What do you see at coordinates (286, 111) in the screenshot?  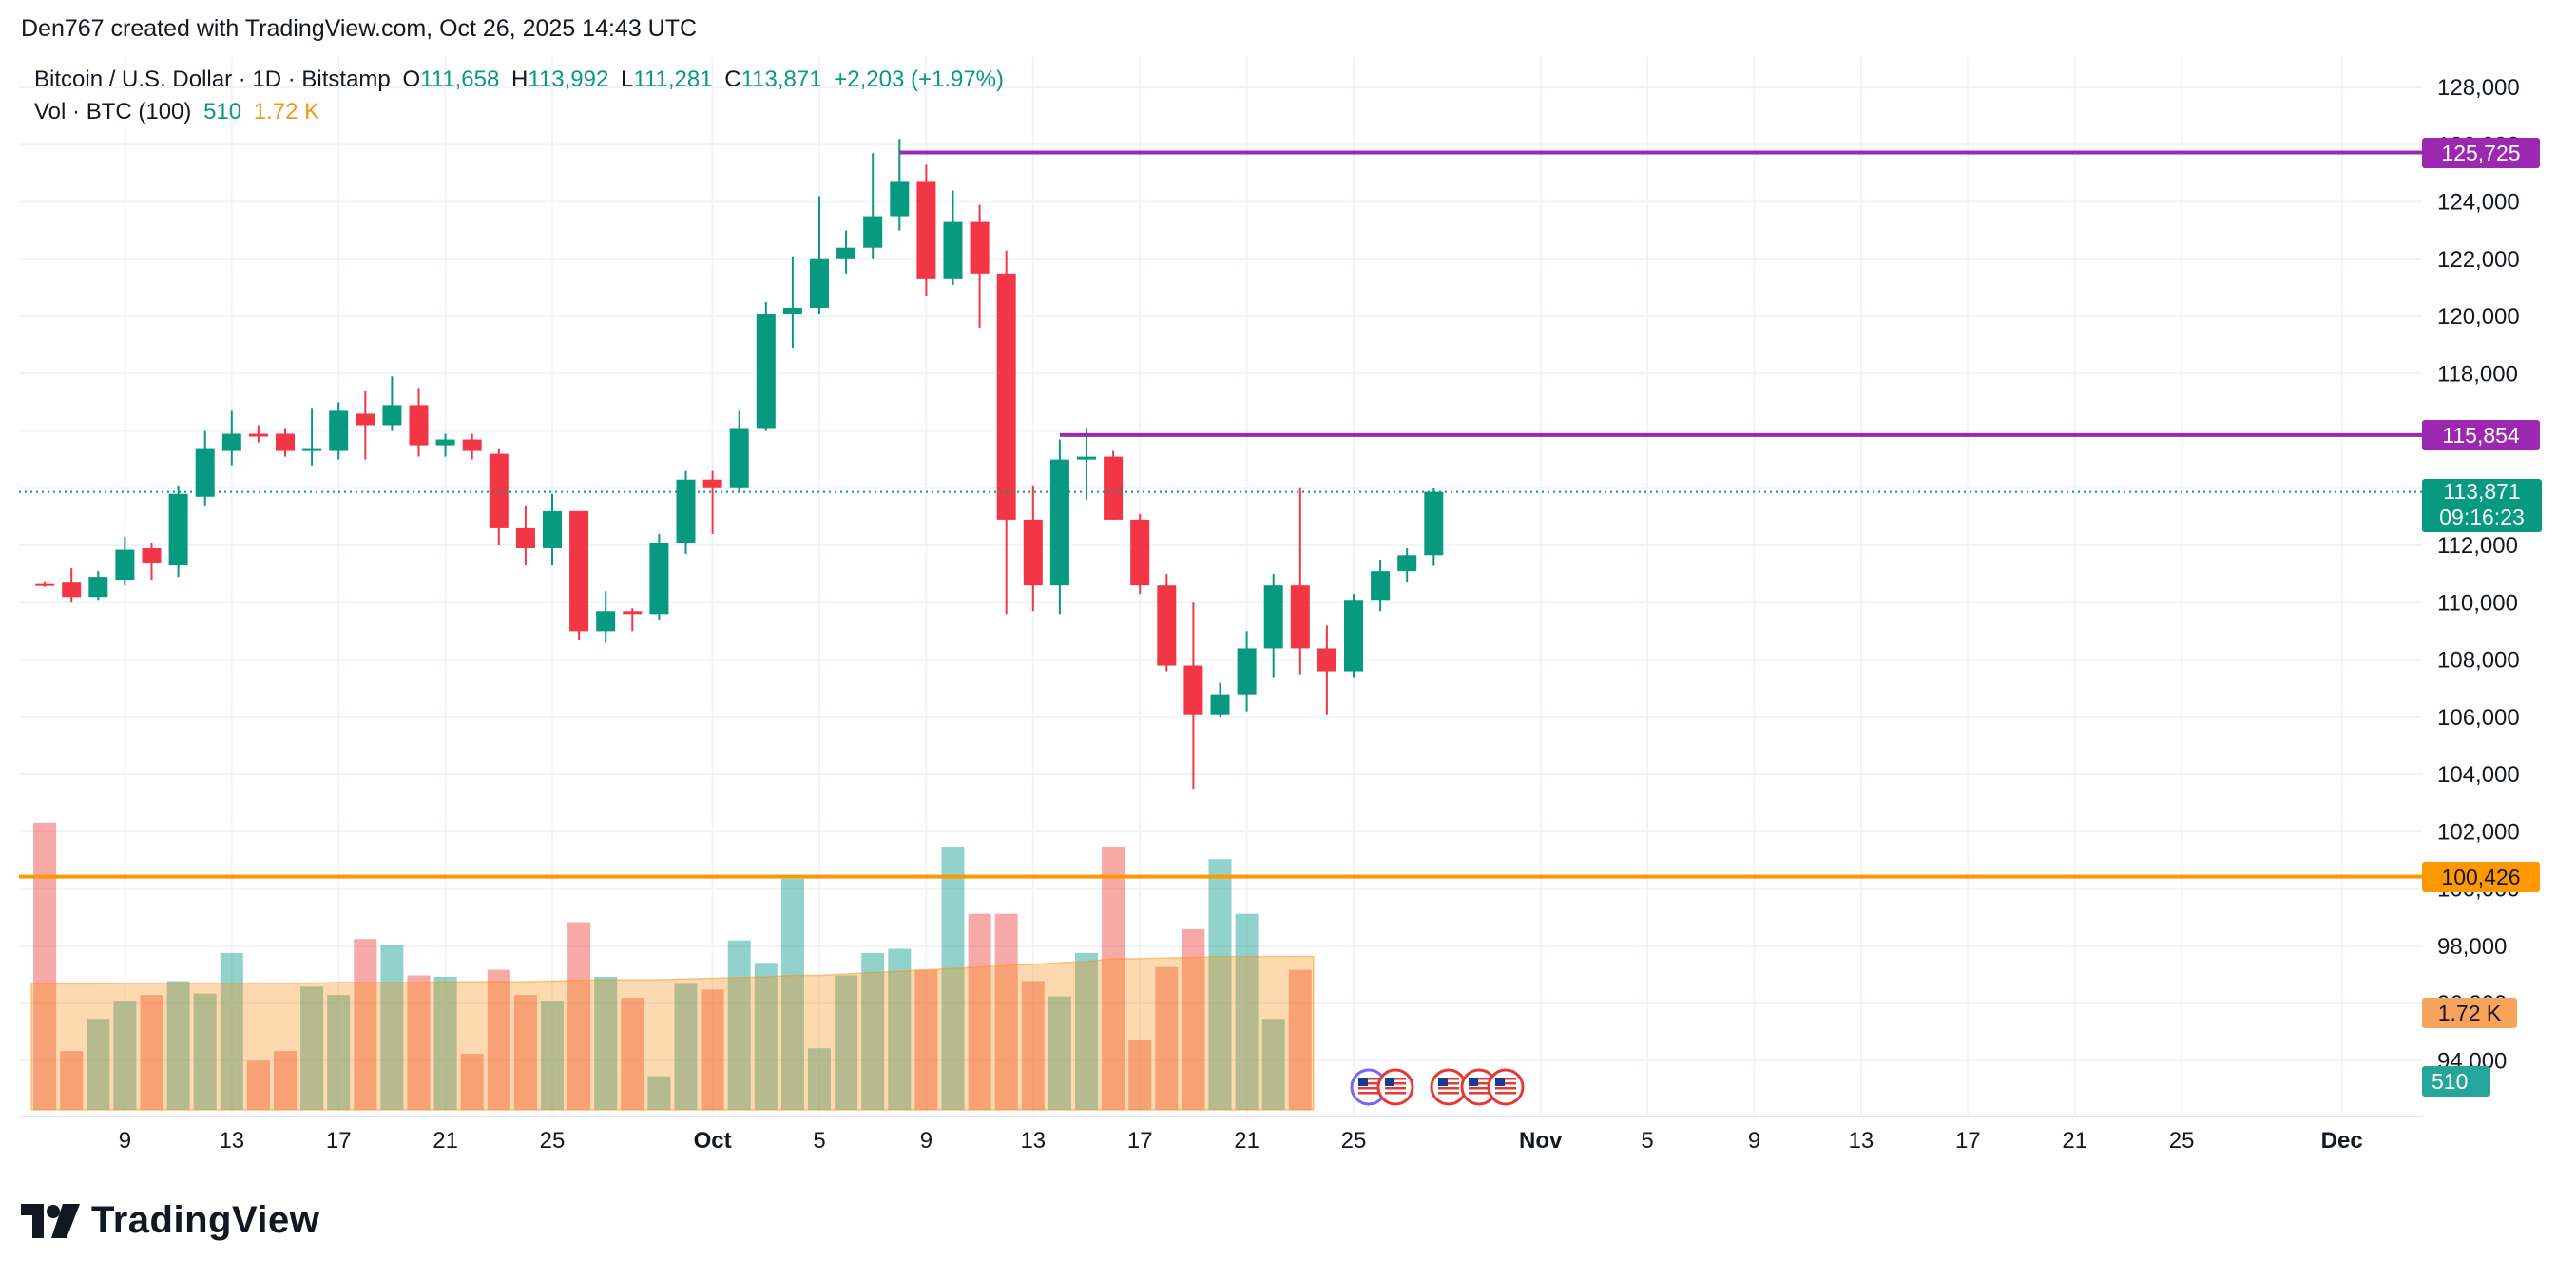 I see `volume-ma-value: 1.72 K` at bounding box center [286, 111].